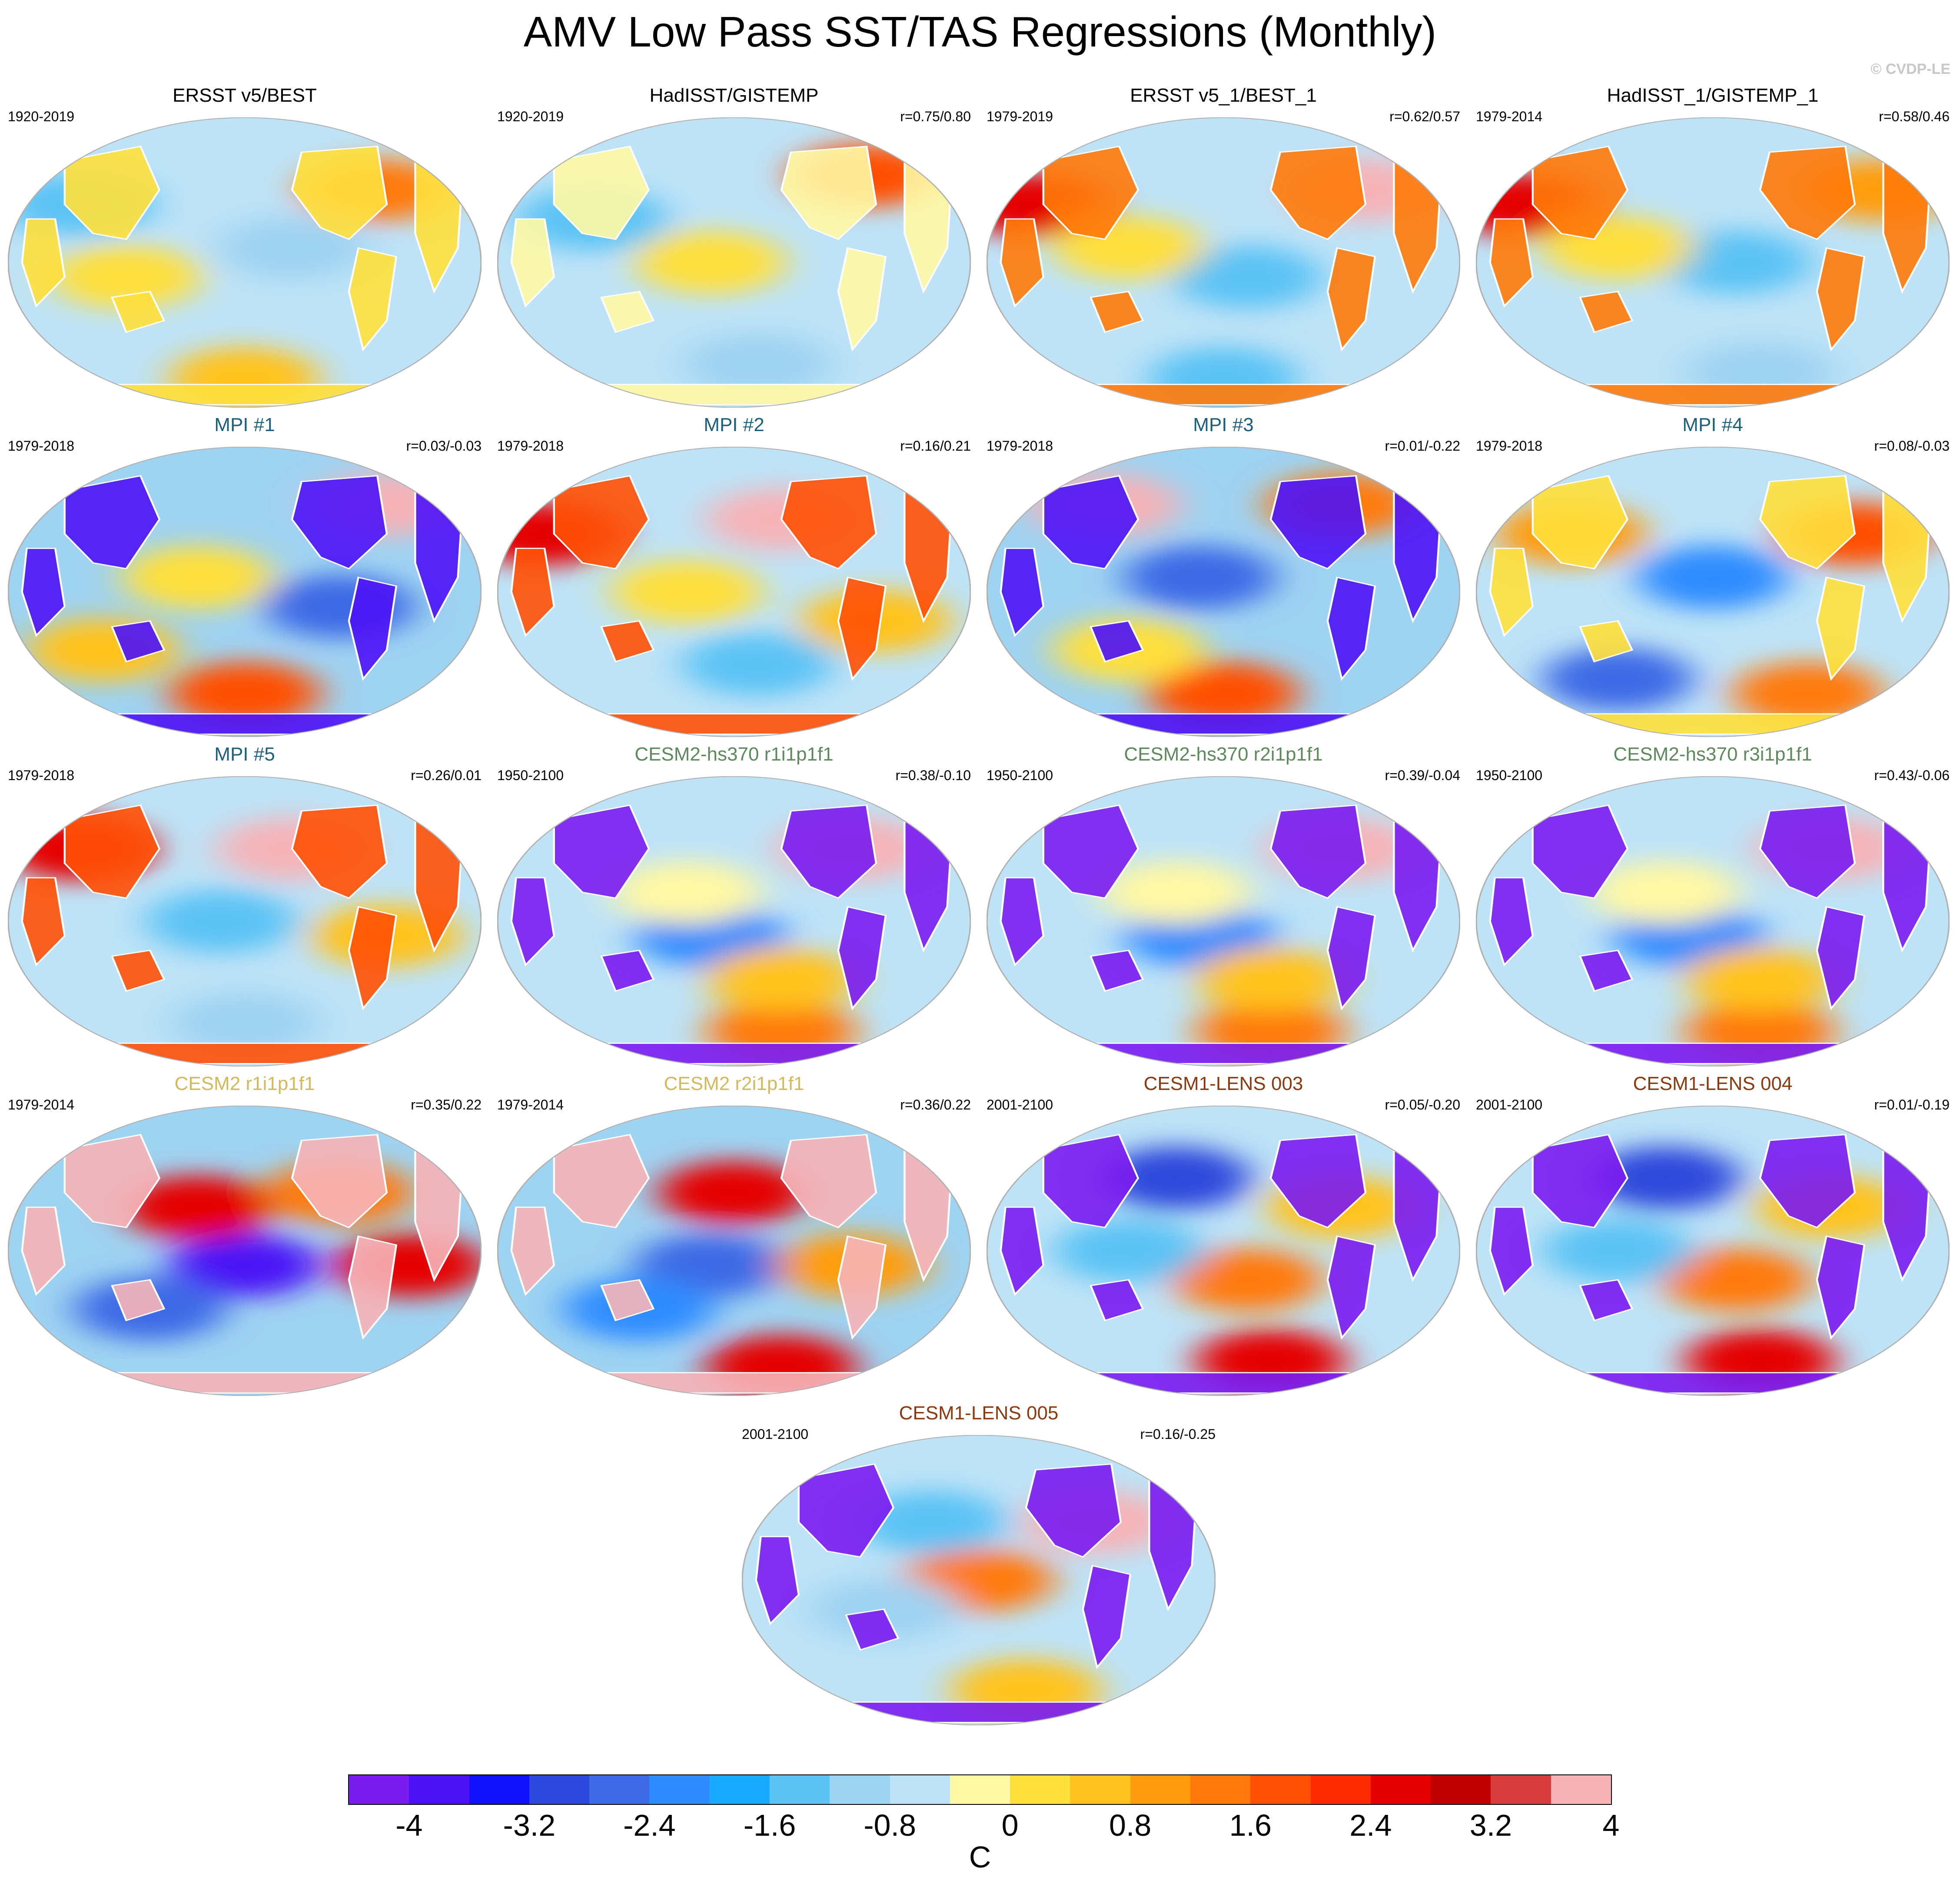  What do you see at coordinates (734, 1083) in the screenshot?
I see `panel-title: CESM2 r2i1p1f1` at bounding box center [734, 1083].